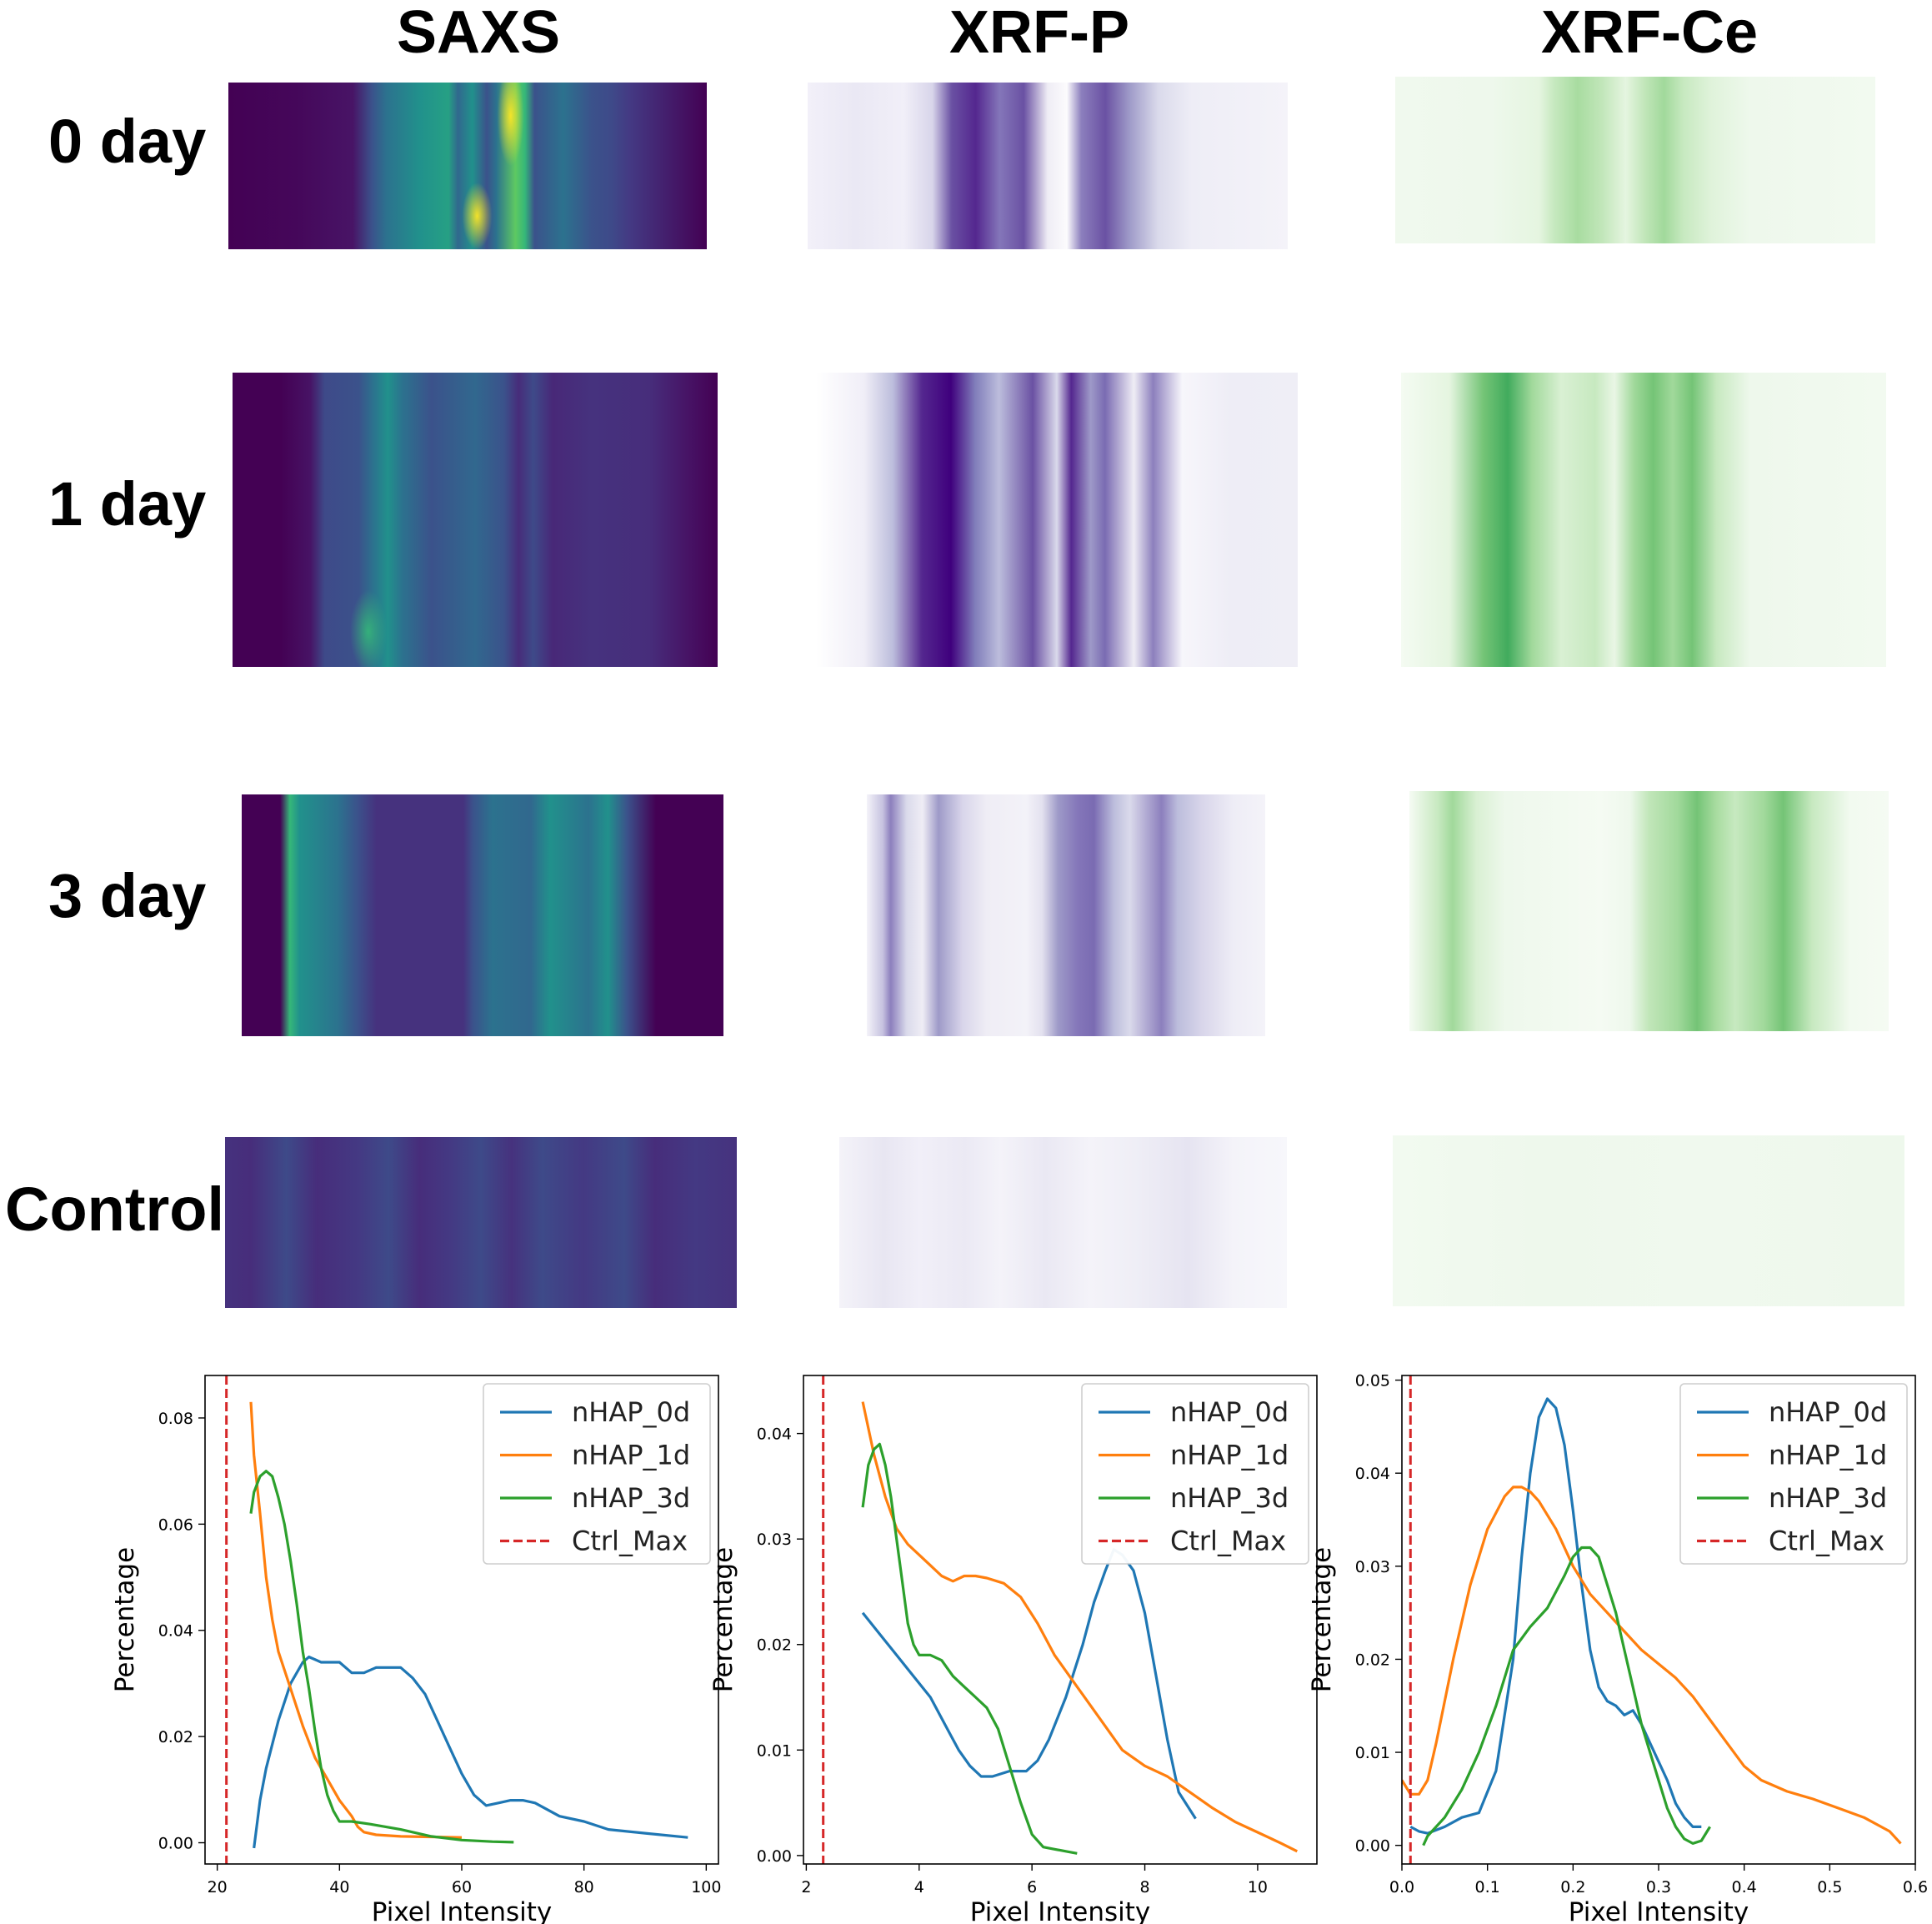  What do you see at coordinates (1649, 33) in the screenshot?
I see `col-title-xrf-ce: XRF-Ce` at bounding box center [1649, 33].